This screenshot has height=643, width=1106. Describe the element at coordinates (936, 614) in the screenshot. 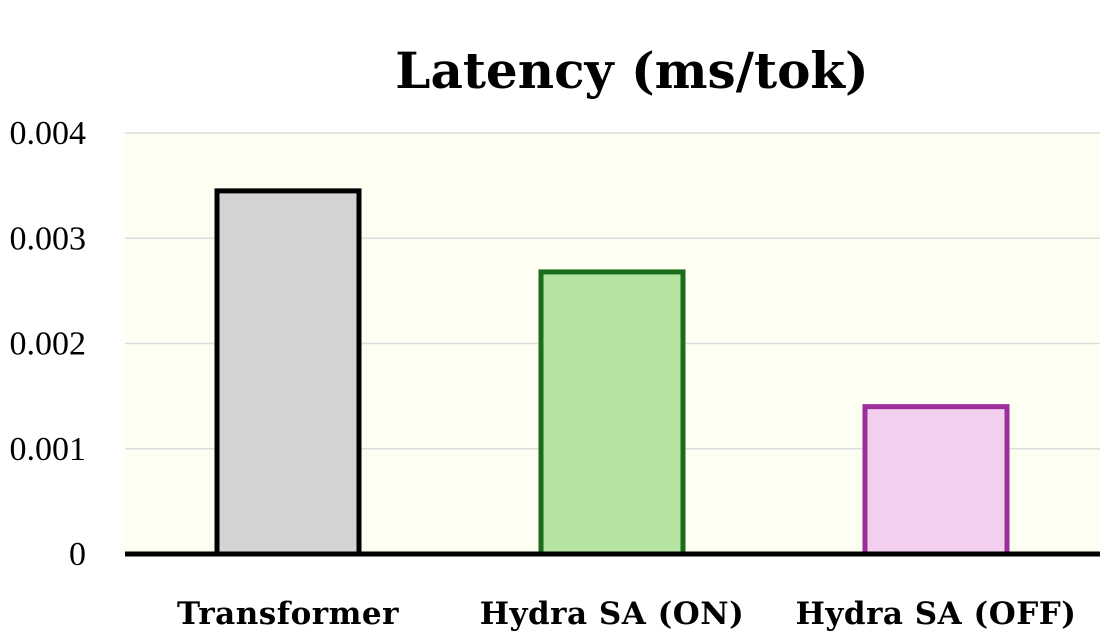

I see `x-tick-label: Hydra SA (OFF)` at that location.